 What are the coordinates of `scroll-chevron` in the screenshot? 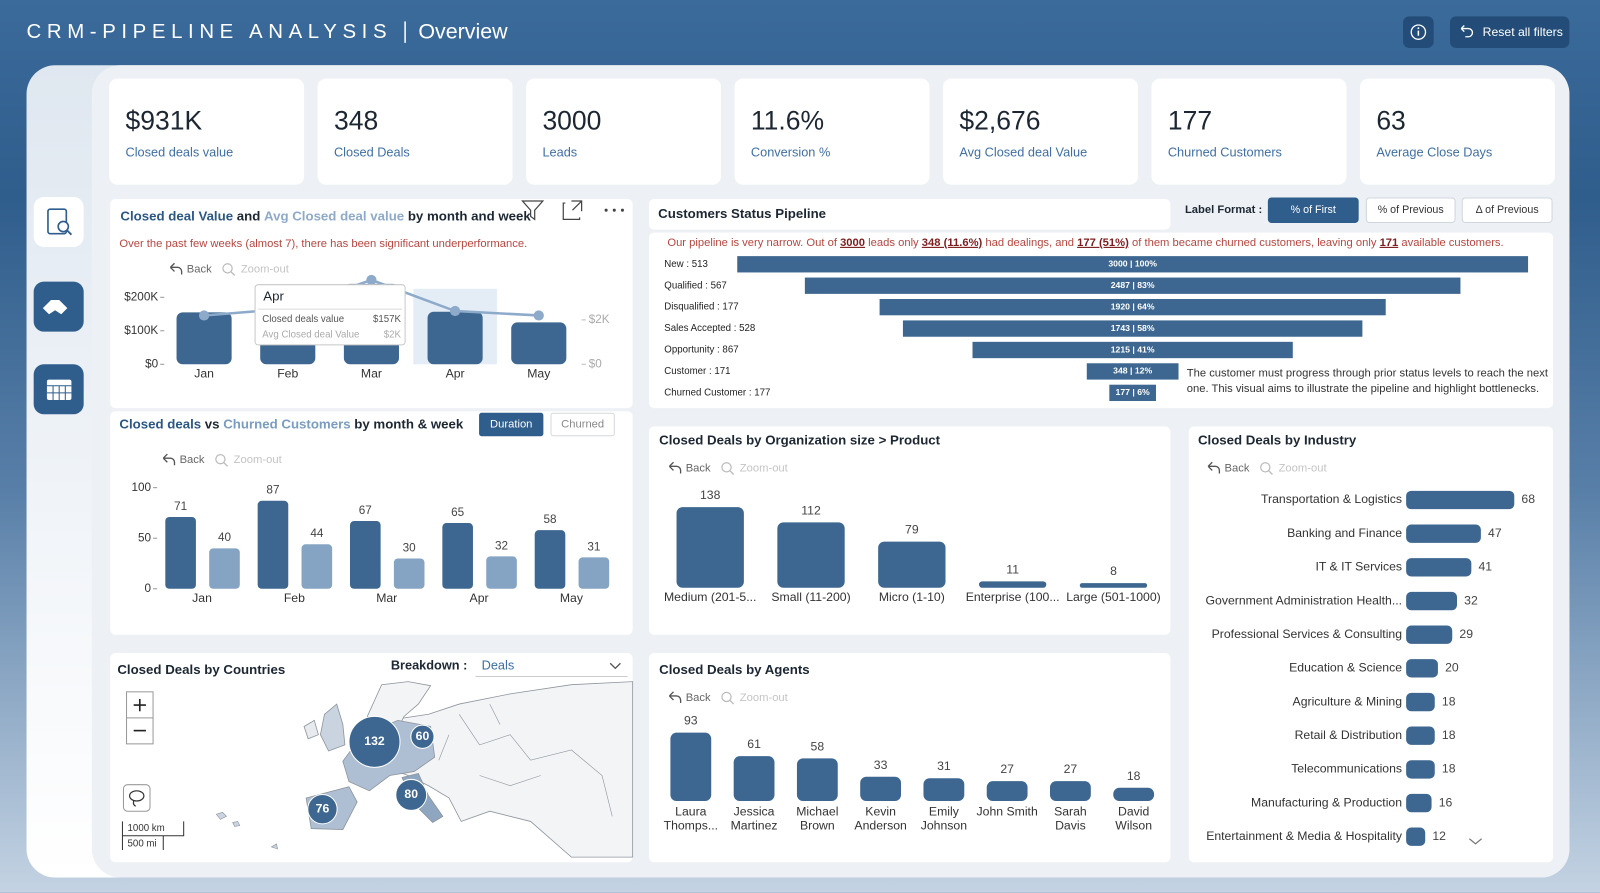 It's located at (1475, 841).